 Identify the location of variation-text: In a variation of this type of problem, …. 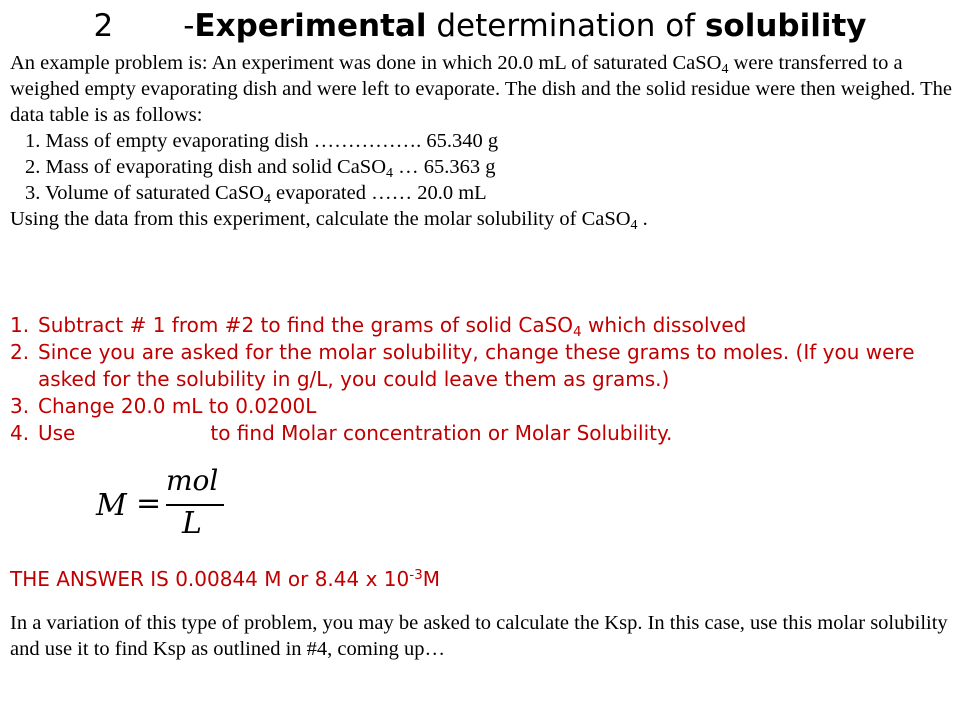
(479, 636).